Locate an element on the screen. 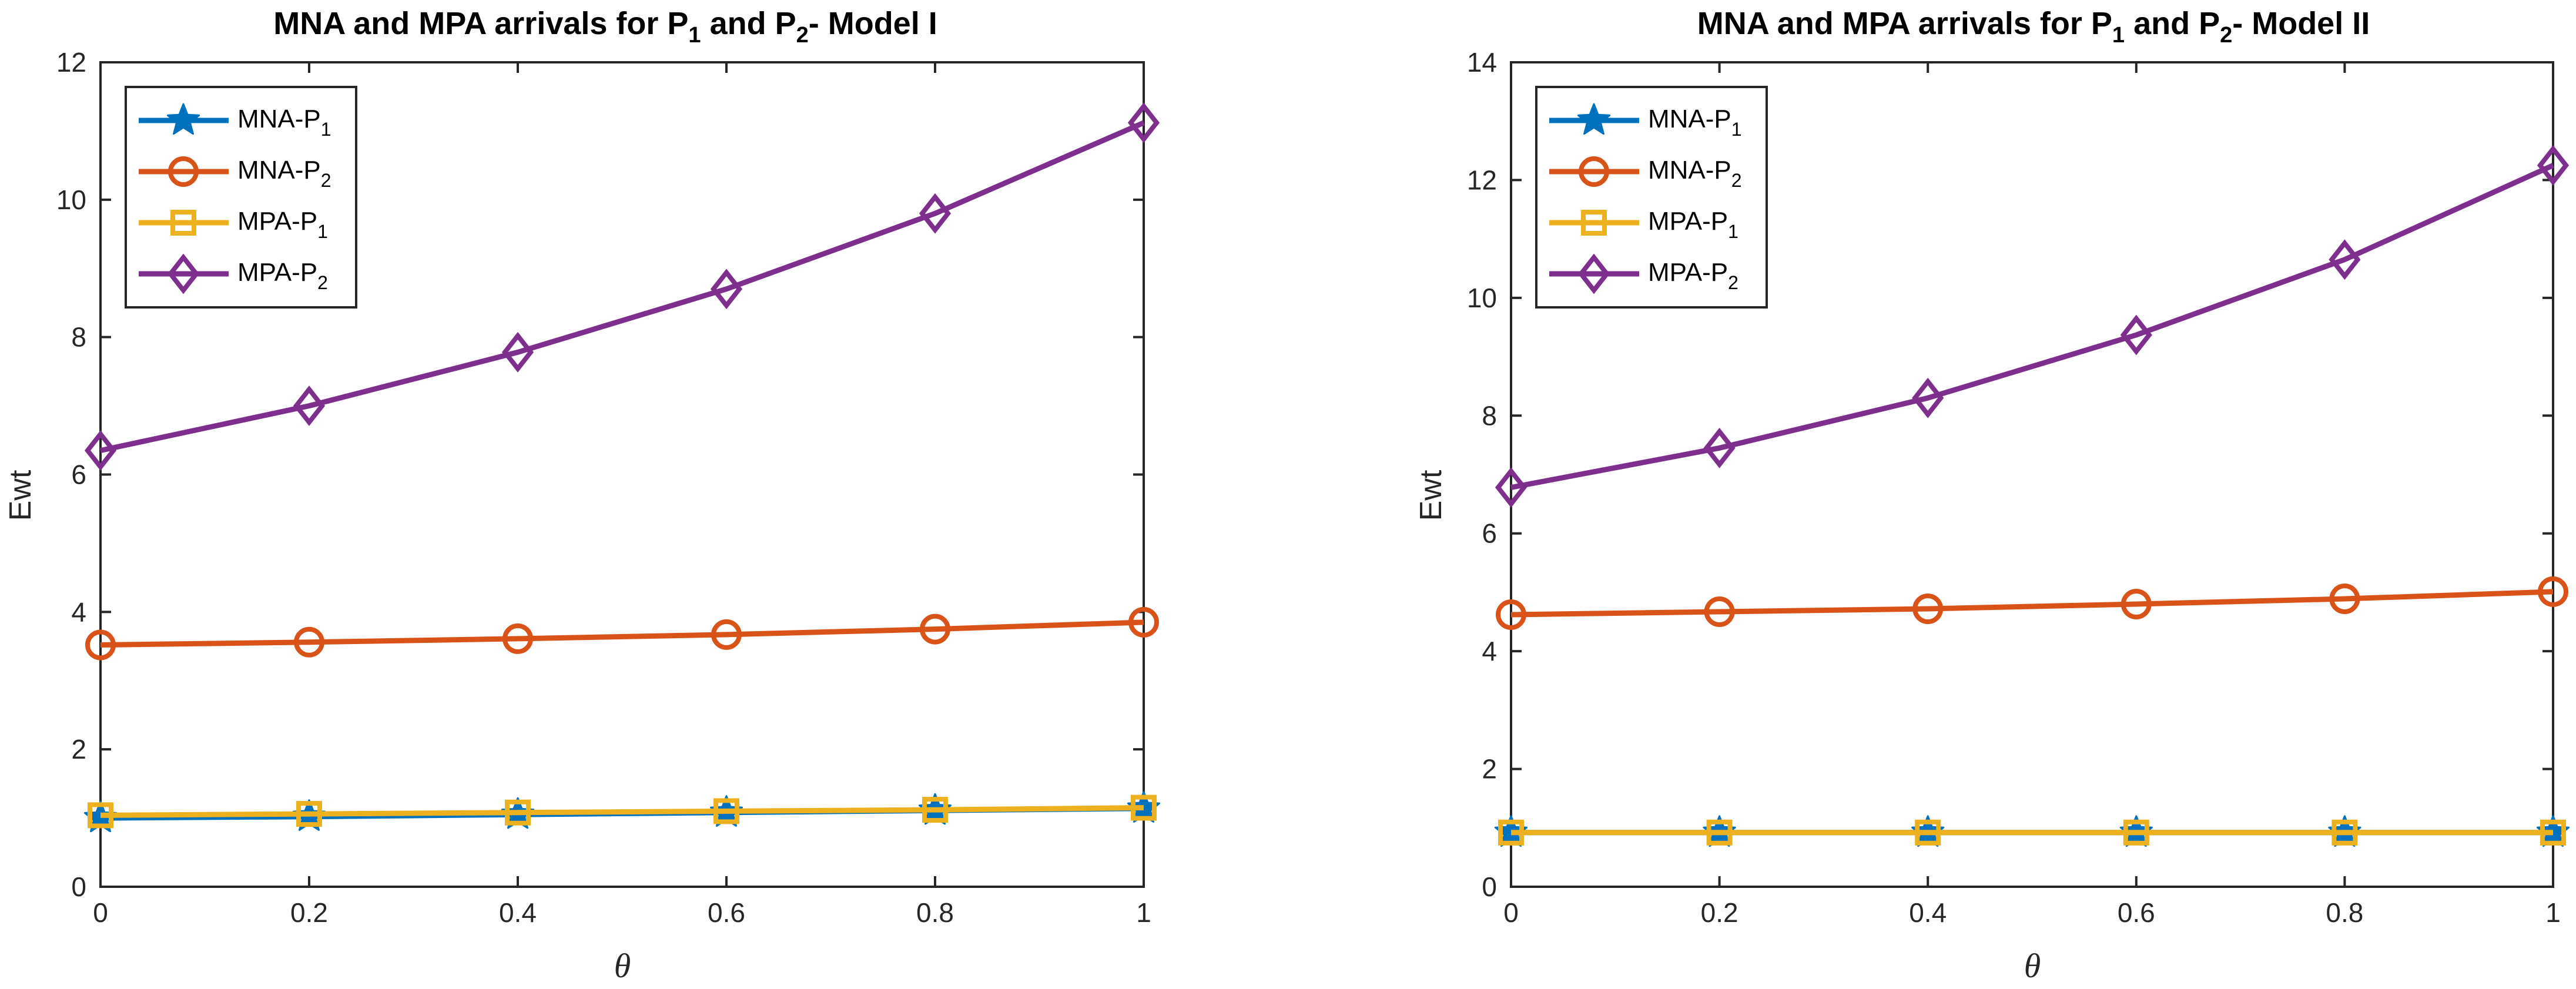 This screenshot has height=989, width=2576. y-tick-label: 14 is located at coordinates (1482, 62).